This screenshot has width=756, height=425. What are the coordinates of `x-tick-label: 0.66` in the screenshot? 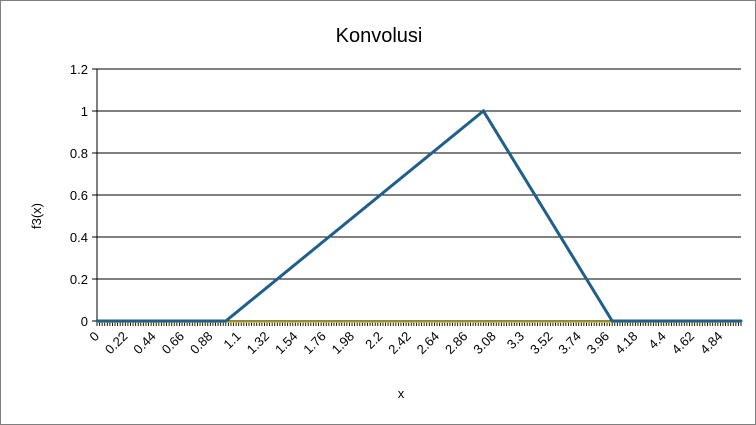 It's located at (173, 343).